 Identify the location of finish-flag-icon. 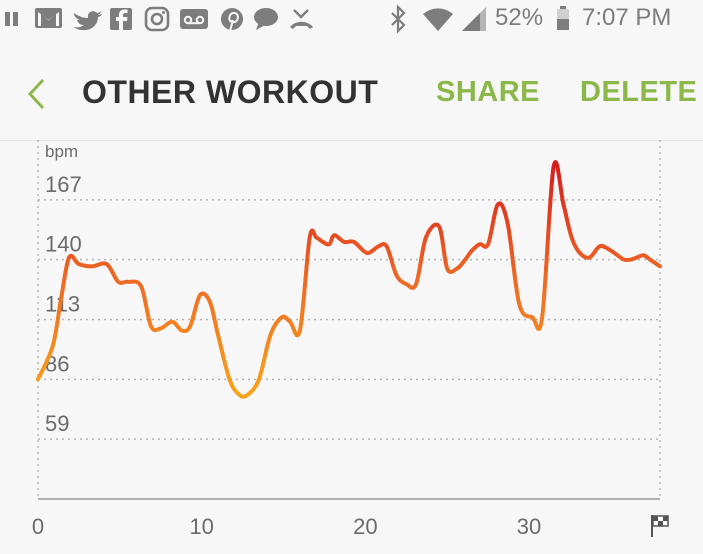
(660, 526).